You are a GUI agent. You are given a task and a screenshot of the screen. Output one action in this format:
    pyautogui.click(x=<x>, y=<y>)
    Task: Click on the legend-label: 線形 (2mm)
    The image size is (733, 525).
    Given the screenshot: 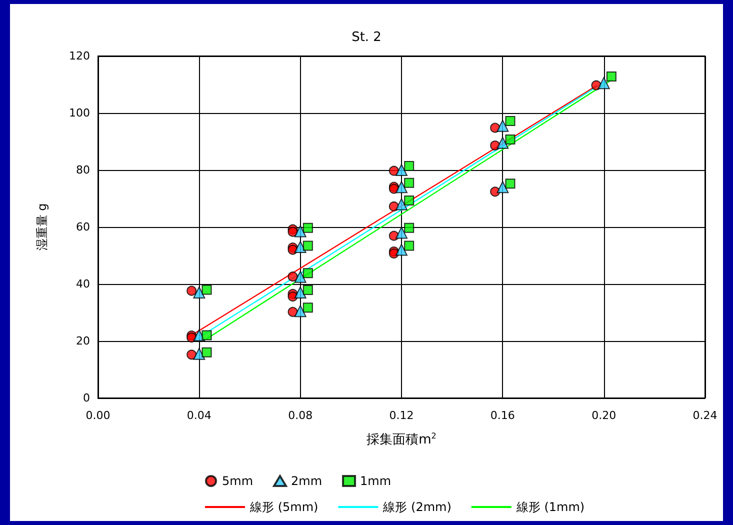 What is the action you would take?
    pyautogui.click(x=417, y=507)
    